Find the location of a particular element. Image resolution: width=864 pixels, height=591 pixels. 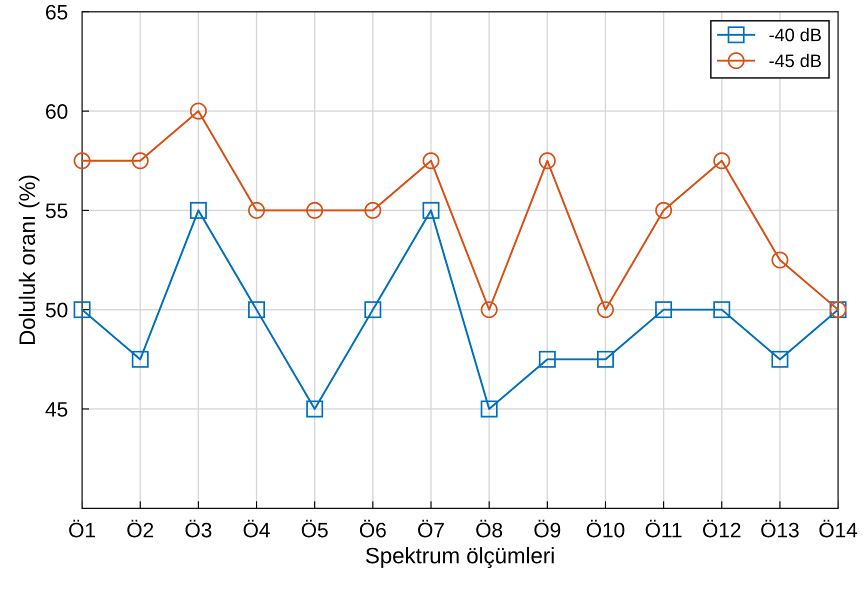

x-tick-label: Ö1 is located at coordinates (82, 529).